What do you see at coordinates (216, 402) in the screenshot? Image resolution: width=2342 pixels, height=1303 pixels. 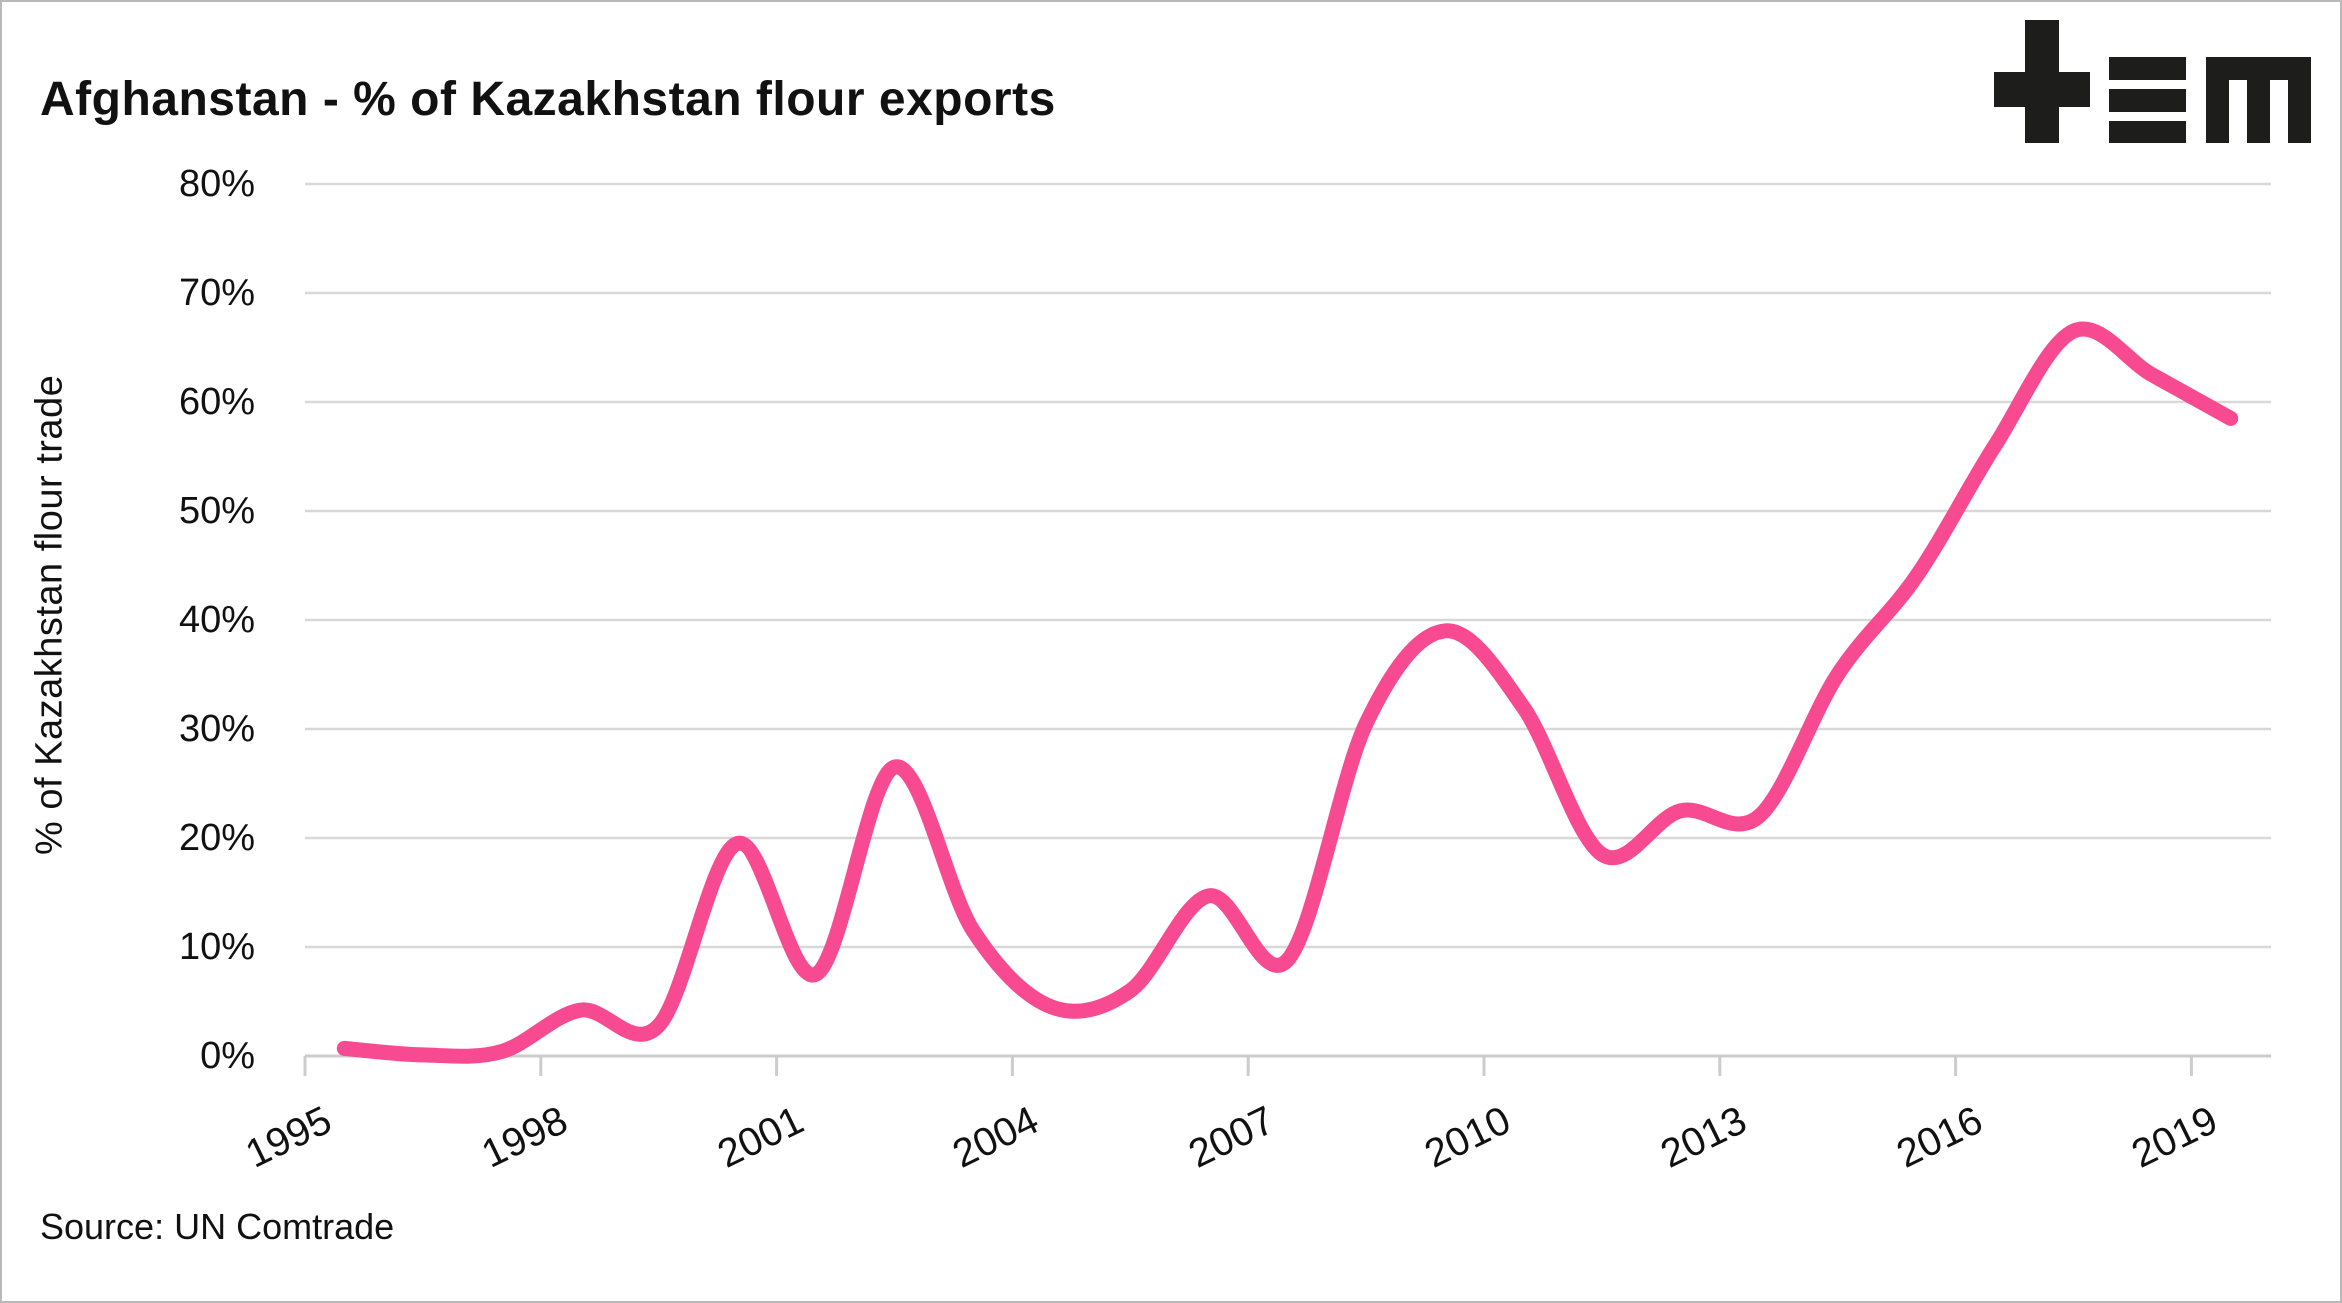 I see `y-axis-tick-label: 60%` at bounding box center [216, 402].